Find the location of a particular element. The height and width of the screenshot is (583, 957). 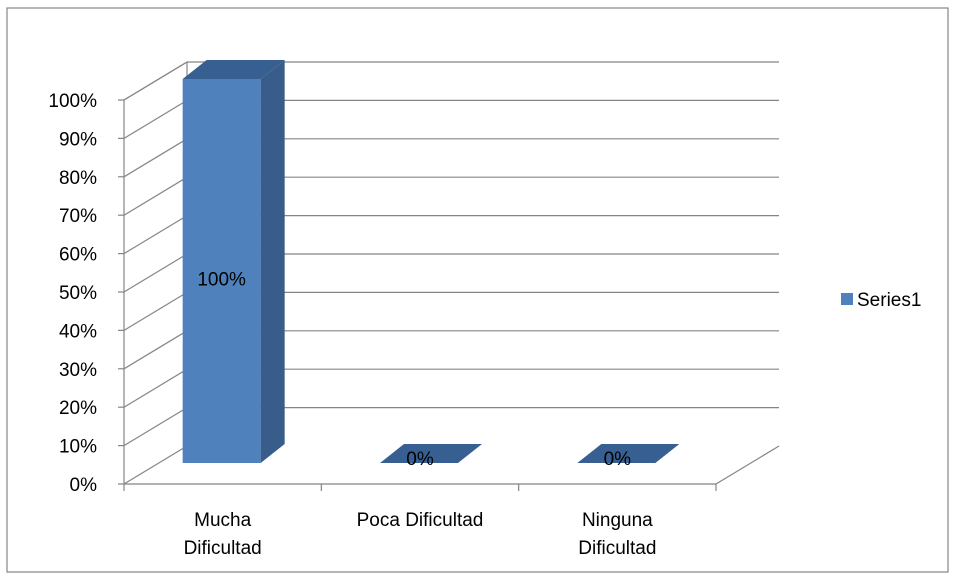

y-tick-label: 0% is located at coordinates (84, 485).